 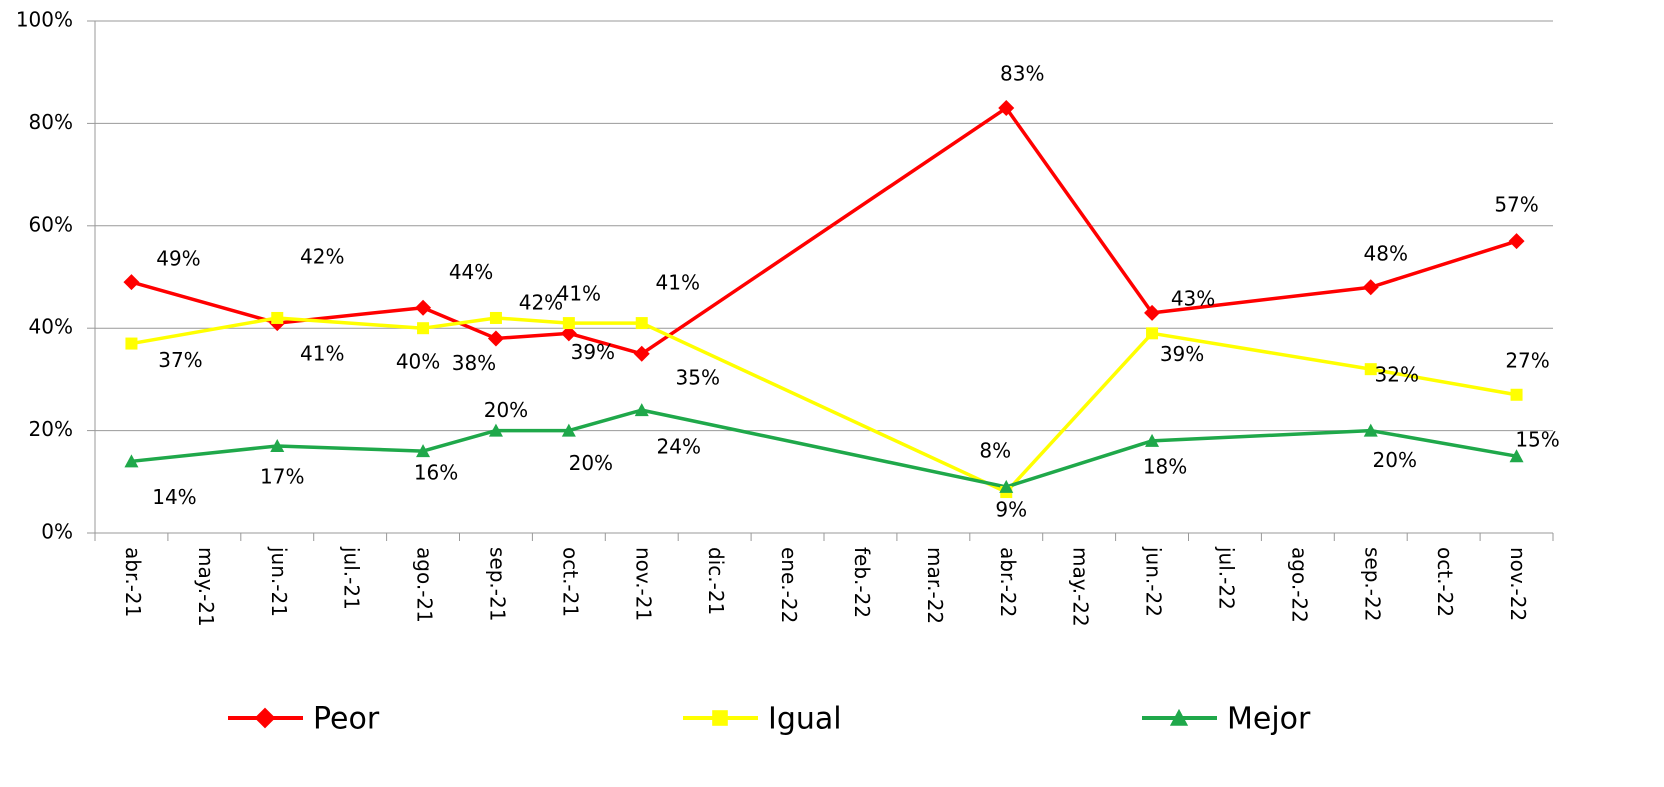 What do you see at coordinates (51, 224) in the screenshot?
I see `y-tick-label: 60%` at bounding box center [51, 224].